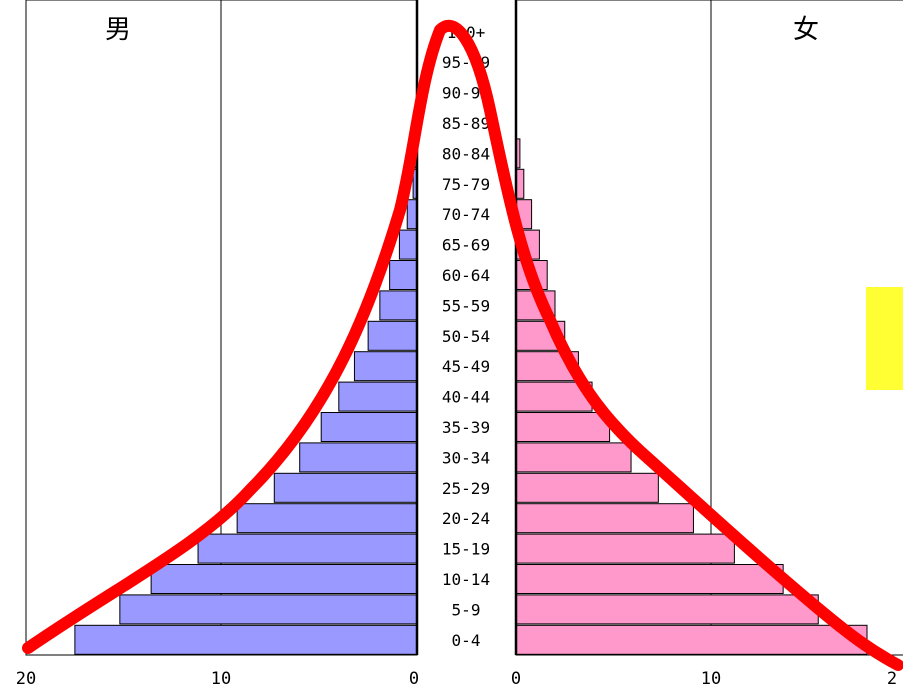 Image resolution: width=903 pixels, height=690 pixels. Describe the element at coordinates (711, 679) in the screenshot. I see `x-tick-female-10: 10` at that location.